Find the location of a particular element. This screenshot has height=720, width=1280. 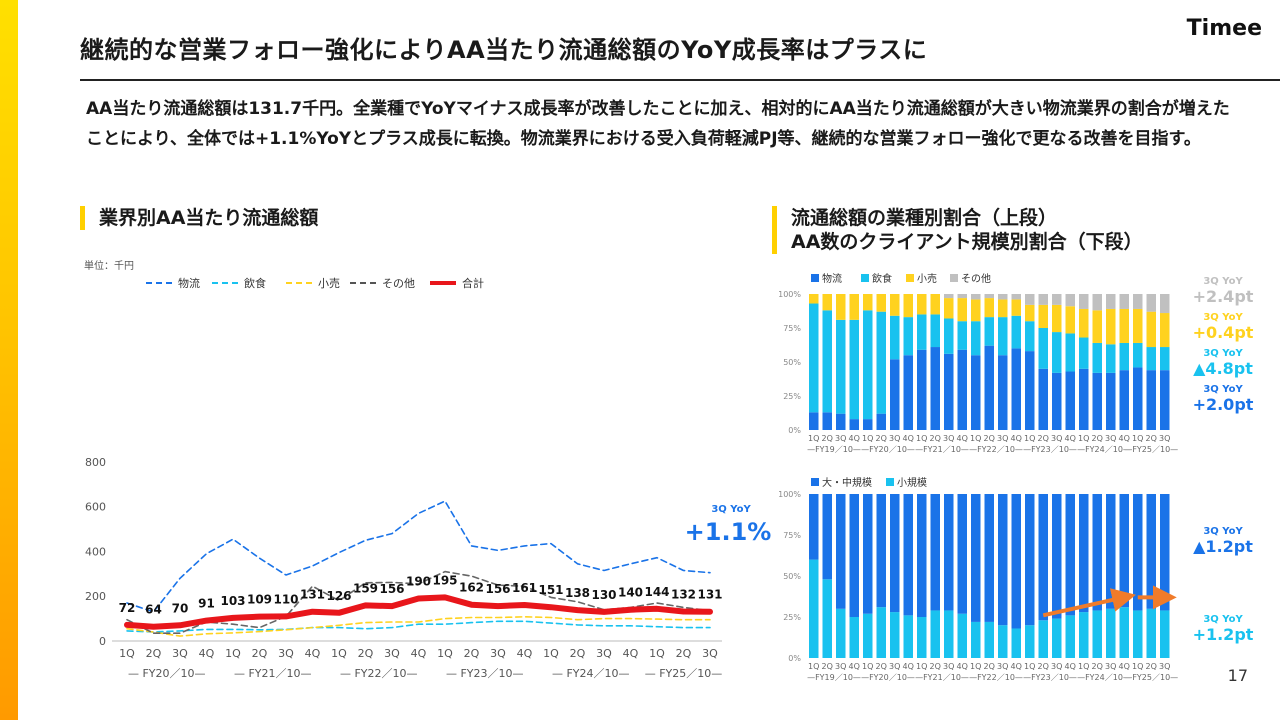

fy-group-label: —FY24／10— is located at coordinates (1104, 449).